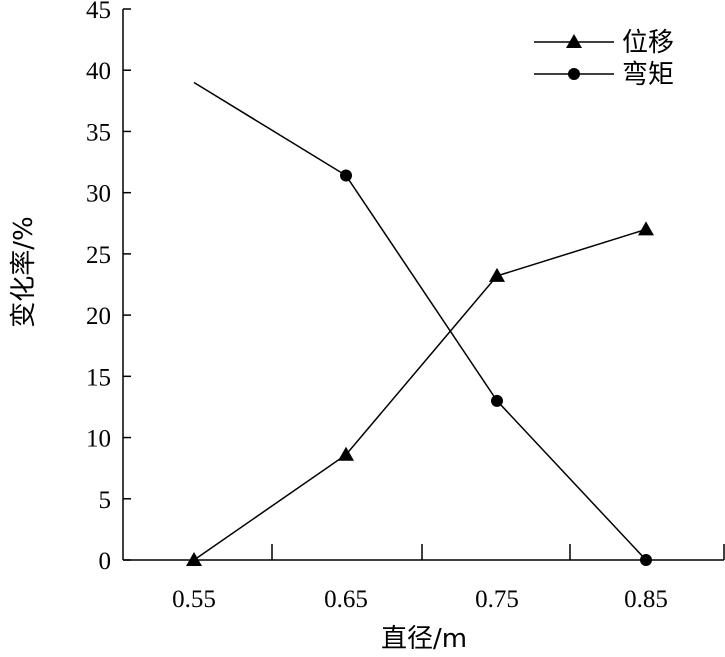 This screenshot has width=725, height=657. Describe the element at coordinates (194, 599) in the screenshot. I see `x-tick-label: 0.55` at that location.